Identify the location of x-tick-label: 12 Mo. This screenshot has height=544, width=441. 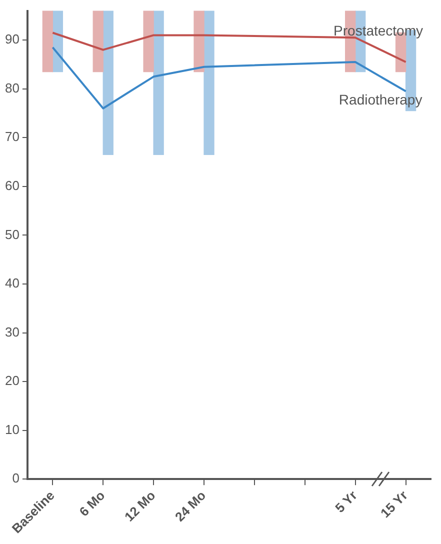
(140, 506).